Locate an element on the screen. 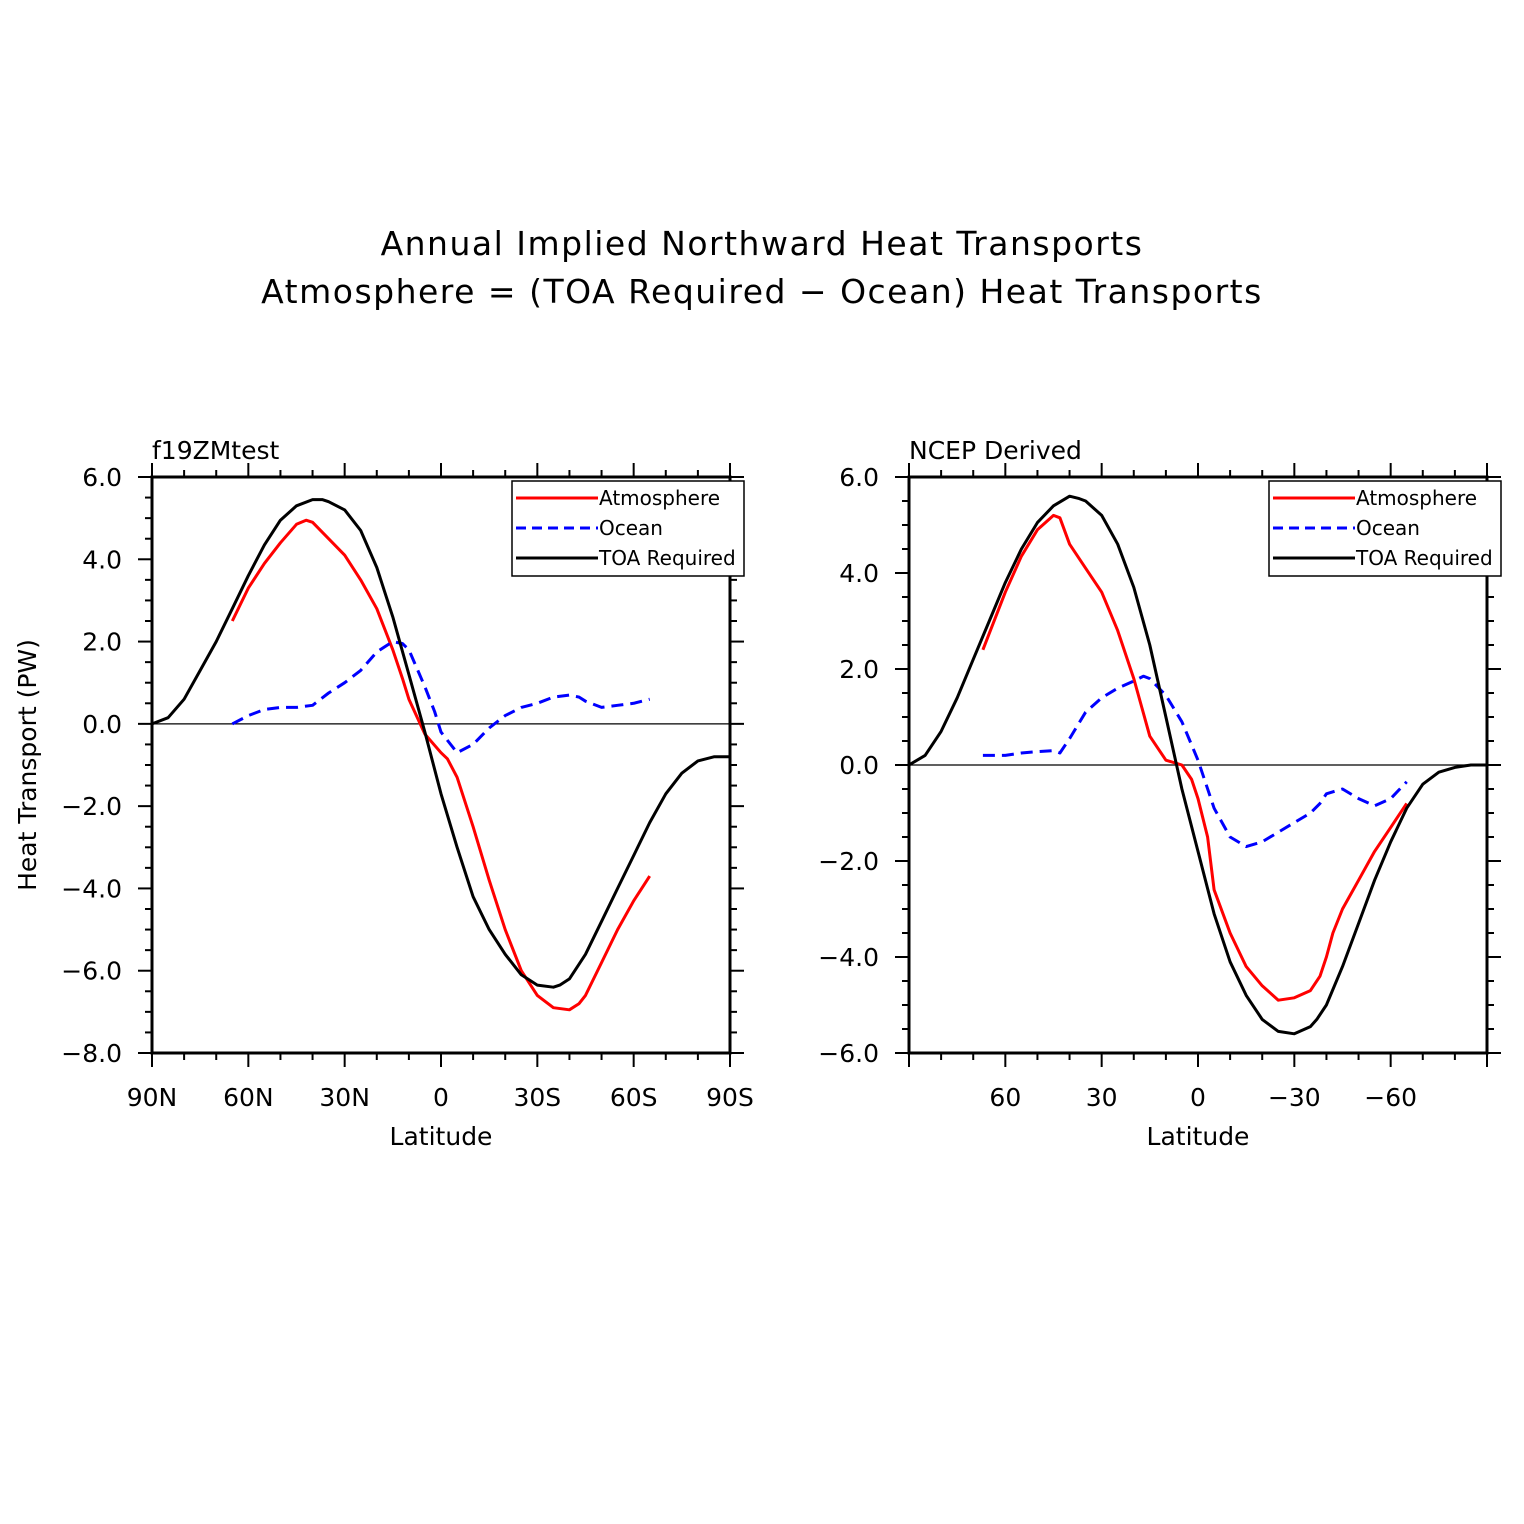  panel-title: NCEP Derived is located at coordinates (995, 450).